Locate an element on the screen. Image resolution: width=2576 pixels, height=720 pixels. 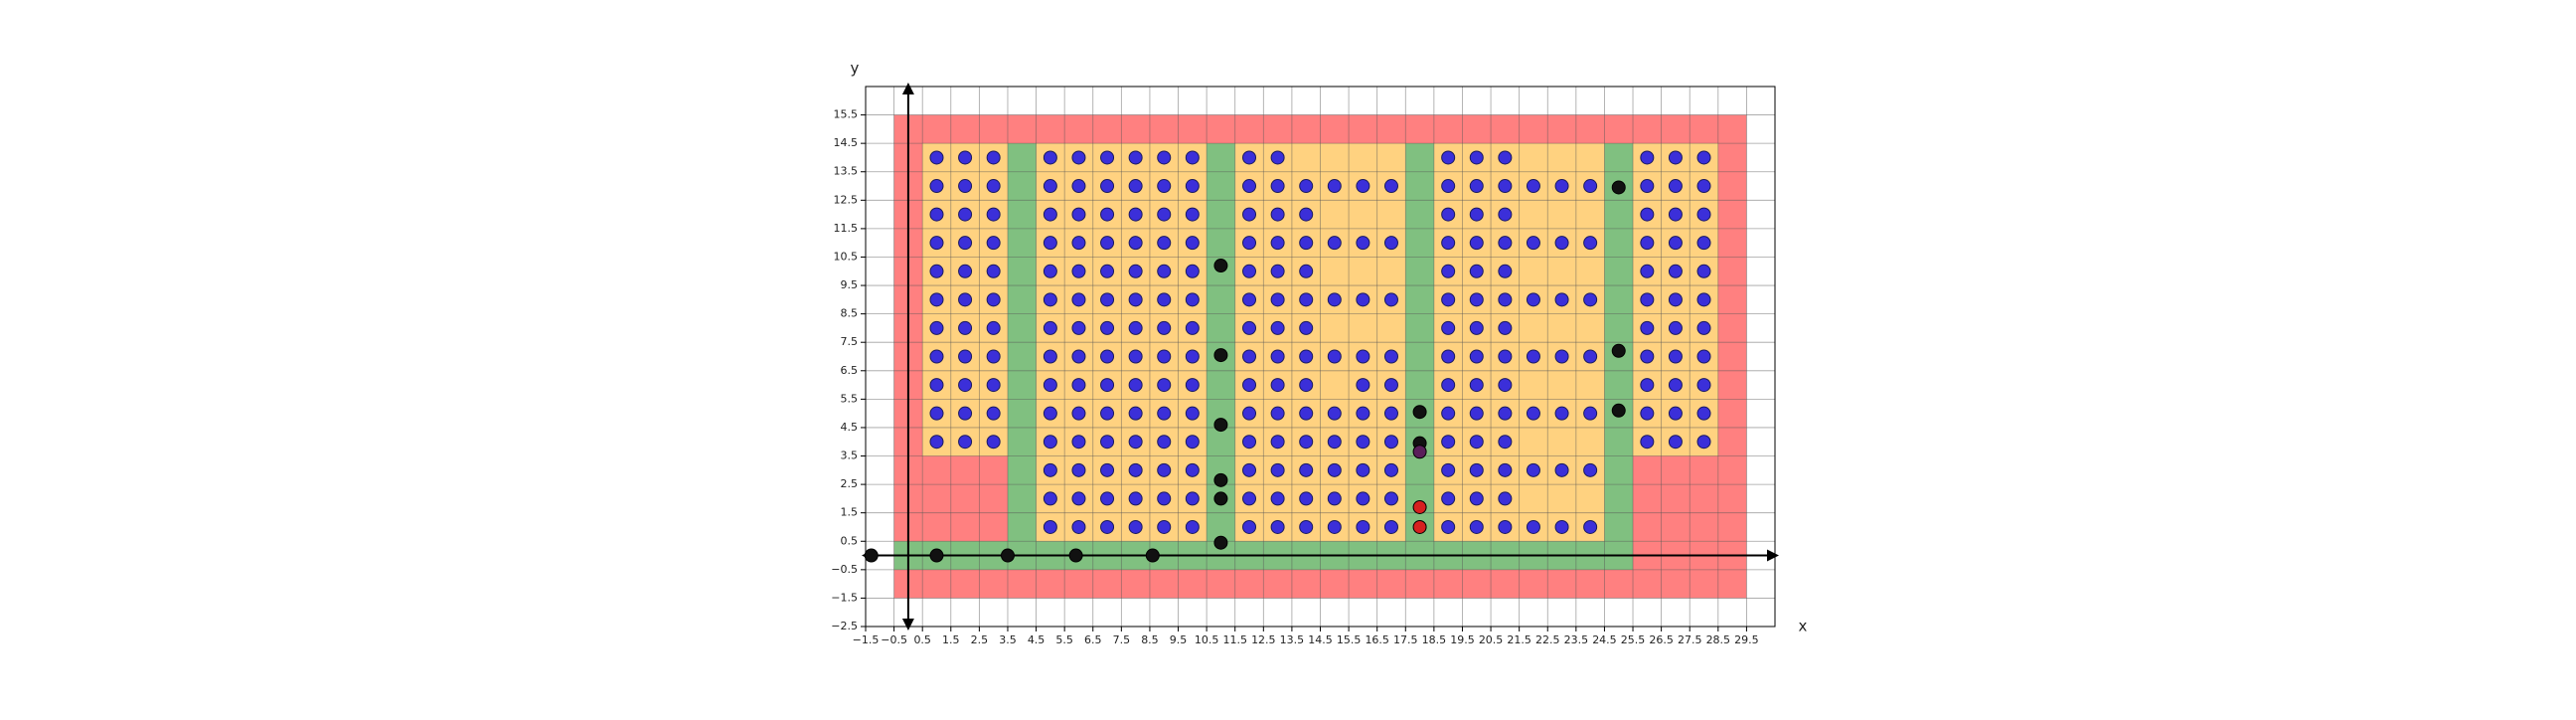
x-tick-label: 1.5 is located at coordinates (951, 639).